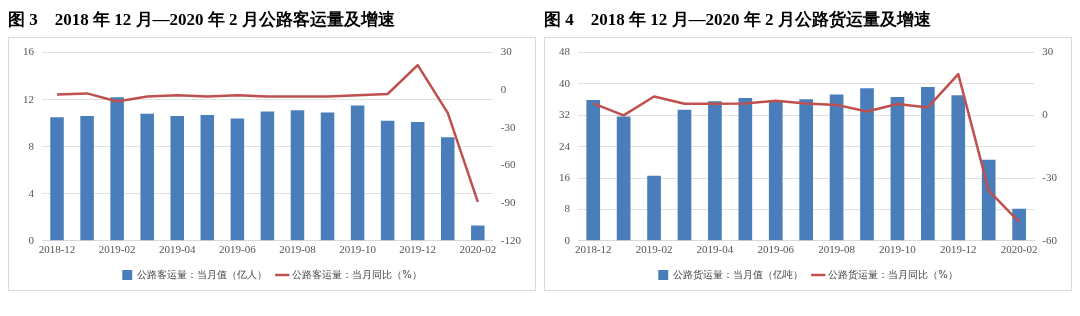 This screenshot has height=316, width=1080. What do you see at coordinates (31, 192) in the screenshot?
I see `y-tick-label: 4` at bounding box center [31, 192].